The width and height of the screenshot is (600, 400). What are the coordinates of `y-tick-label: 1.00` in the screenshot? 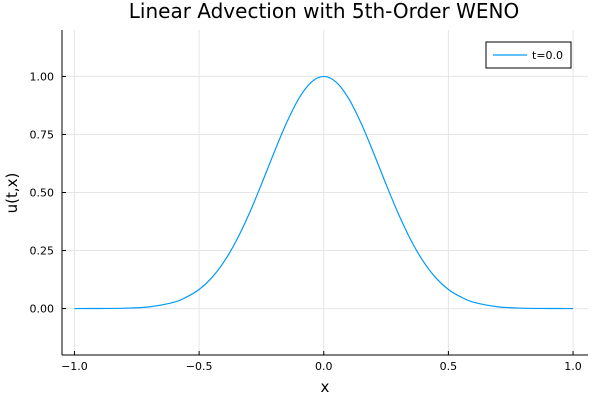 It's located at (42, 76).